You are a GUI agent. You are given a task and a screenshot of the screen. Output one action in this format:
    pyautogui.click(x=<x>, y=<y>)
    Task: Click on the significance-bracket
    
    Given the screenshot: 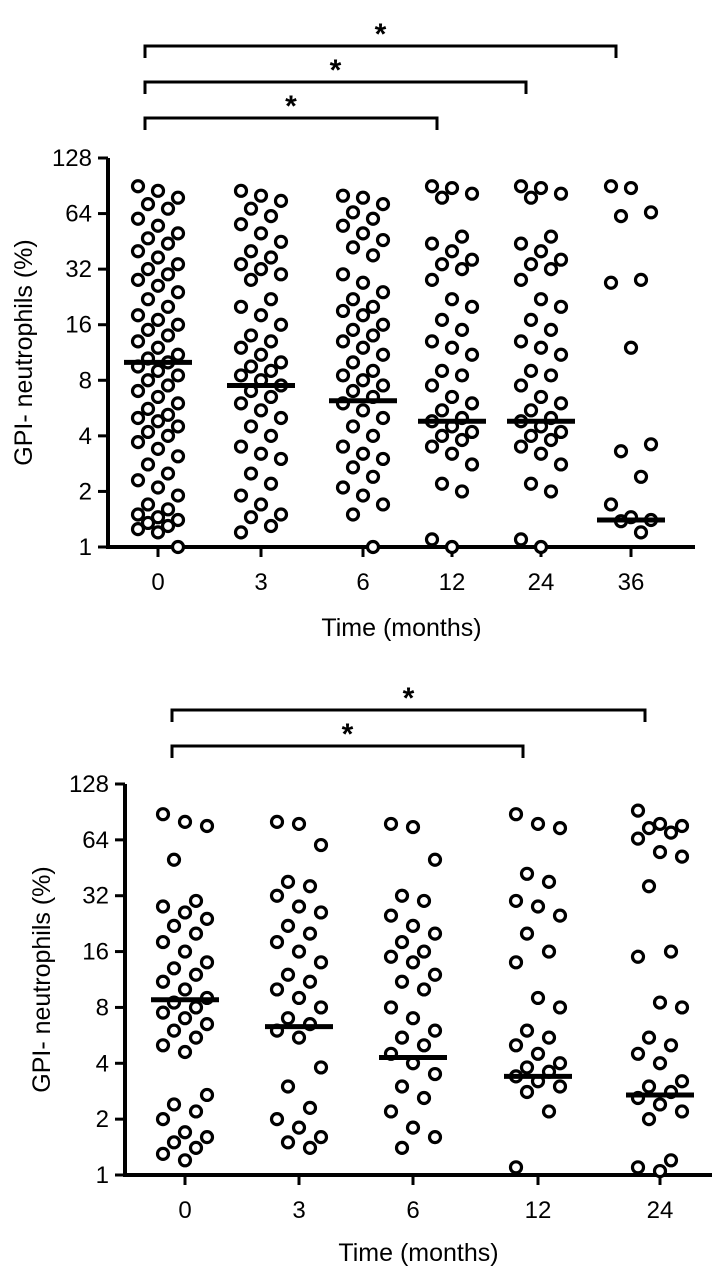 What is the action you would take?
    pyautogui.click(x=347, y=751)
    